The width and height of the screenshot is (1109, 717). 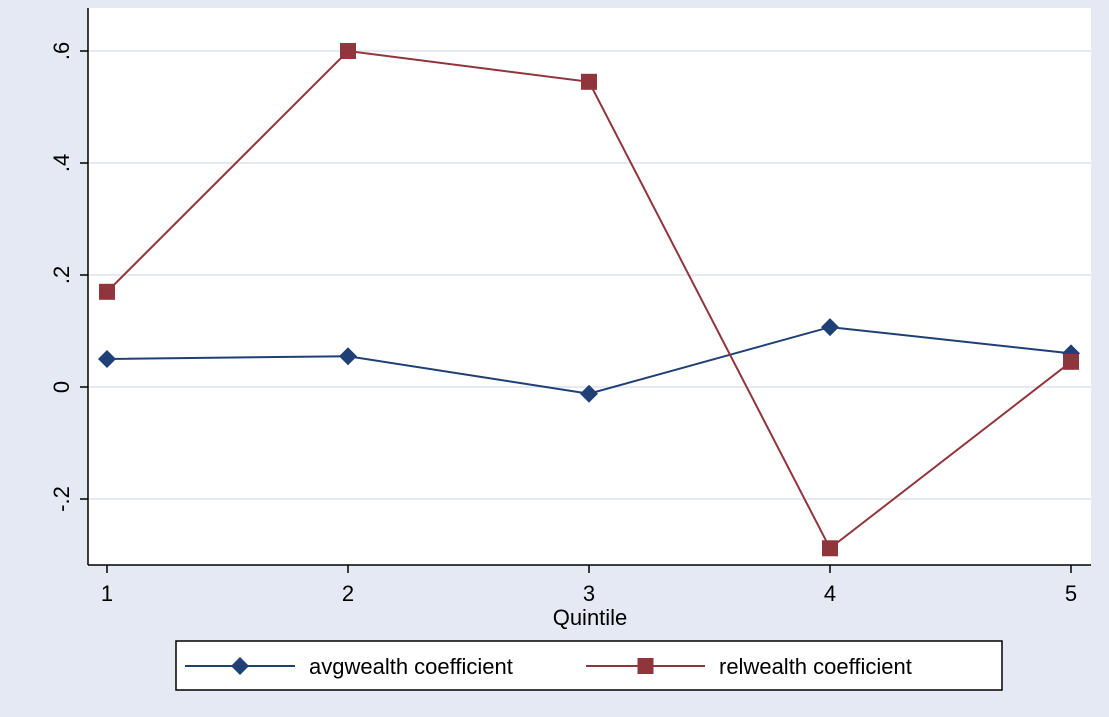 What do you see at coordinates (590, 617) in the screenshot?
I see `x-axis-title: Quintile` at bounding box center [590, 617].